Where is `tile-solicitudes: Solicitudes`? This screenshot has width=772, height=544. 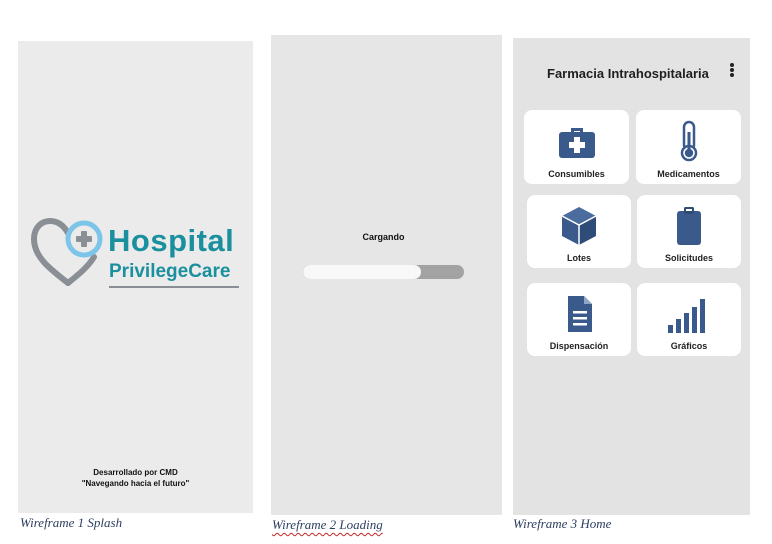 tile-solicitudes: Solicitudes is located at coordinates (689, 231).